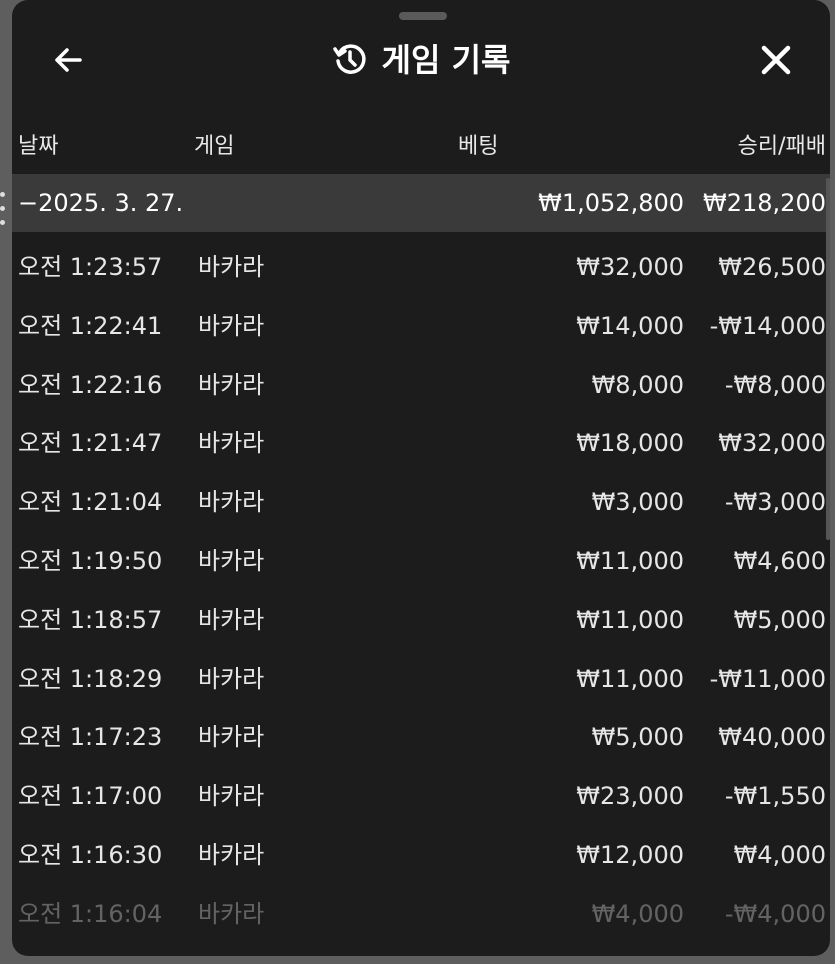 This screenshot has height=964, width=835. What do you see at coordinates (421, 620) in the screenshot?
I see `table-row: 오전 1:18:57 바카라 ₩11,000 ₩5,000` at bounding box center [421, 620].